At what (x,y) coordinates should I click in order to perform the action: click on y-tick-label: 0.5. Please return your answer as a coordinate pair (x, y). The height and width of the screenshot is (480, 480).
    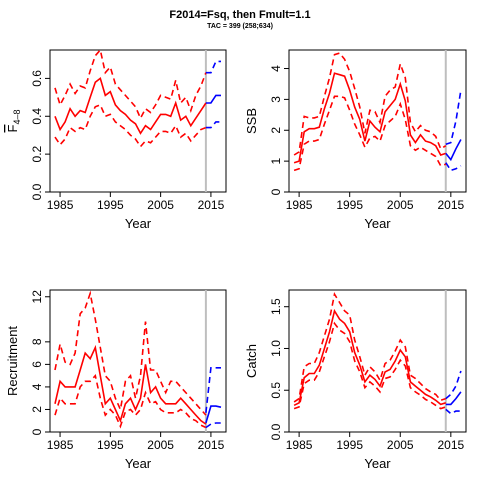
    Looking at the image, I should click on (276, 390).